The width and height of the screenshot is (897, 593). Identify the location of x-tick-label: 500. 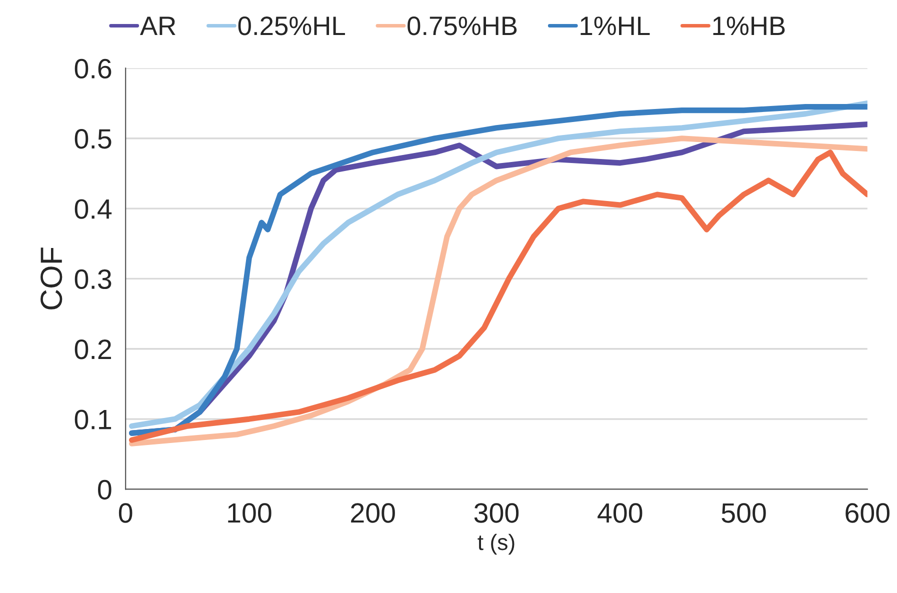
(744, 513).